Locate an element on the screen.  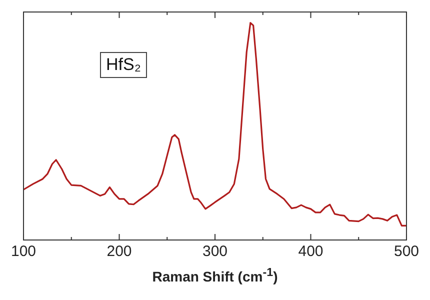
annotation: HfS₂ is located at coordinates (123, 65).